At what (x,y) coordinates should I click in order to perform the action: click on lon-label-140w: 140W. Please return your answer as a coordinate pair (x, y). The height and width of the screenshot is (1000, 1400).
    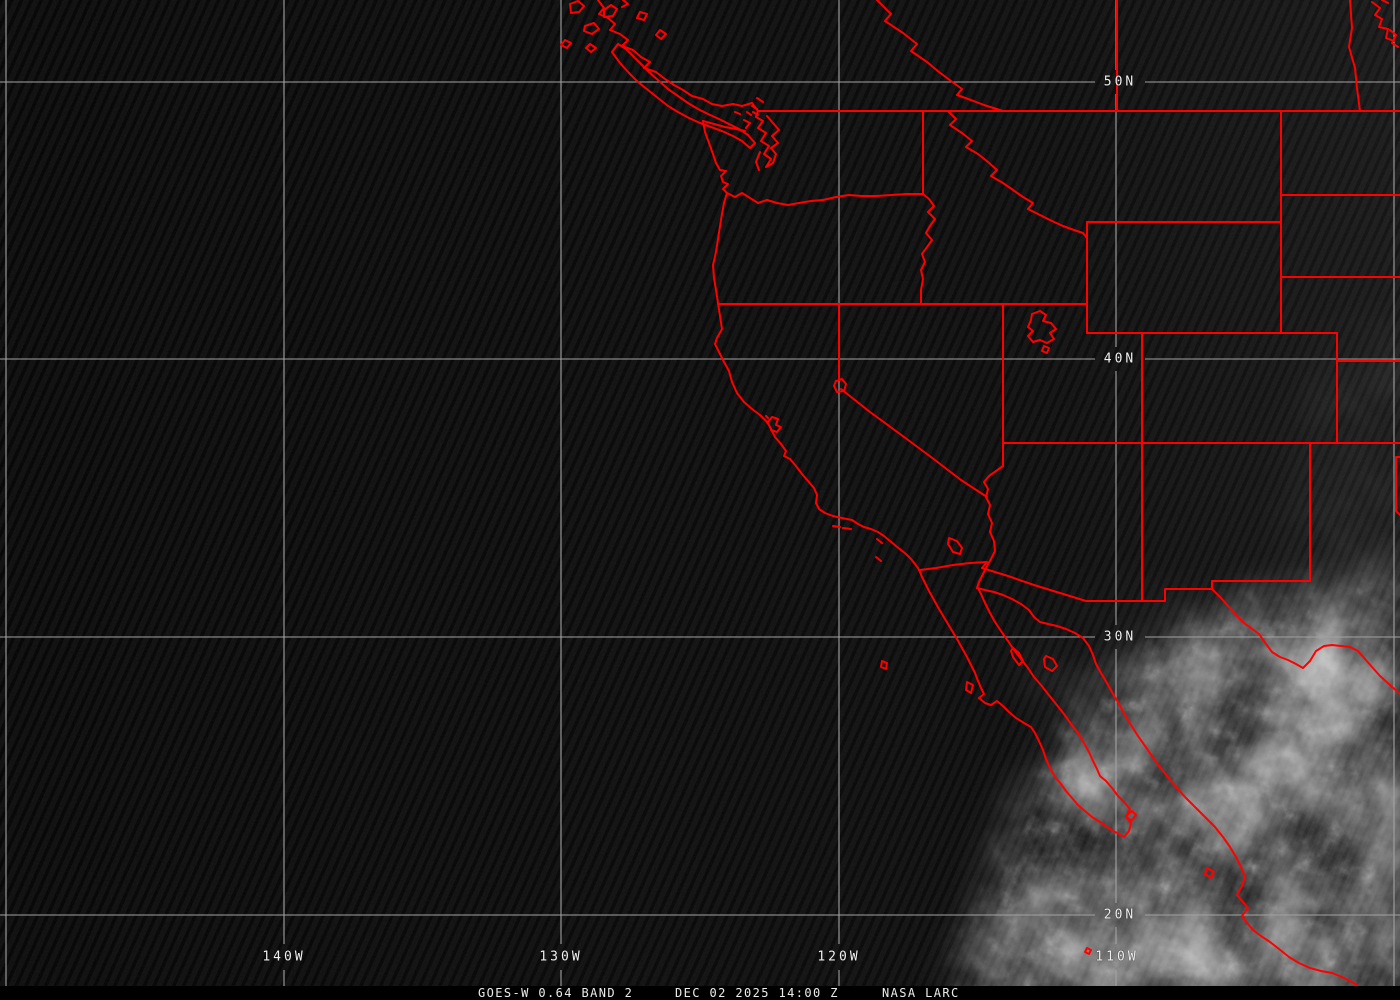
    Looking at the image, I should click on (284, 957).